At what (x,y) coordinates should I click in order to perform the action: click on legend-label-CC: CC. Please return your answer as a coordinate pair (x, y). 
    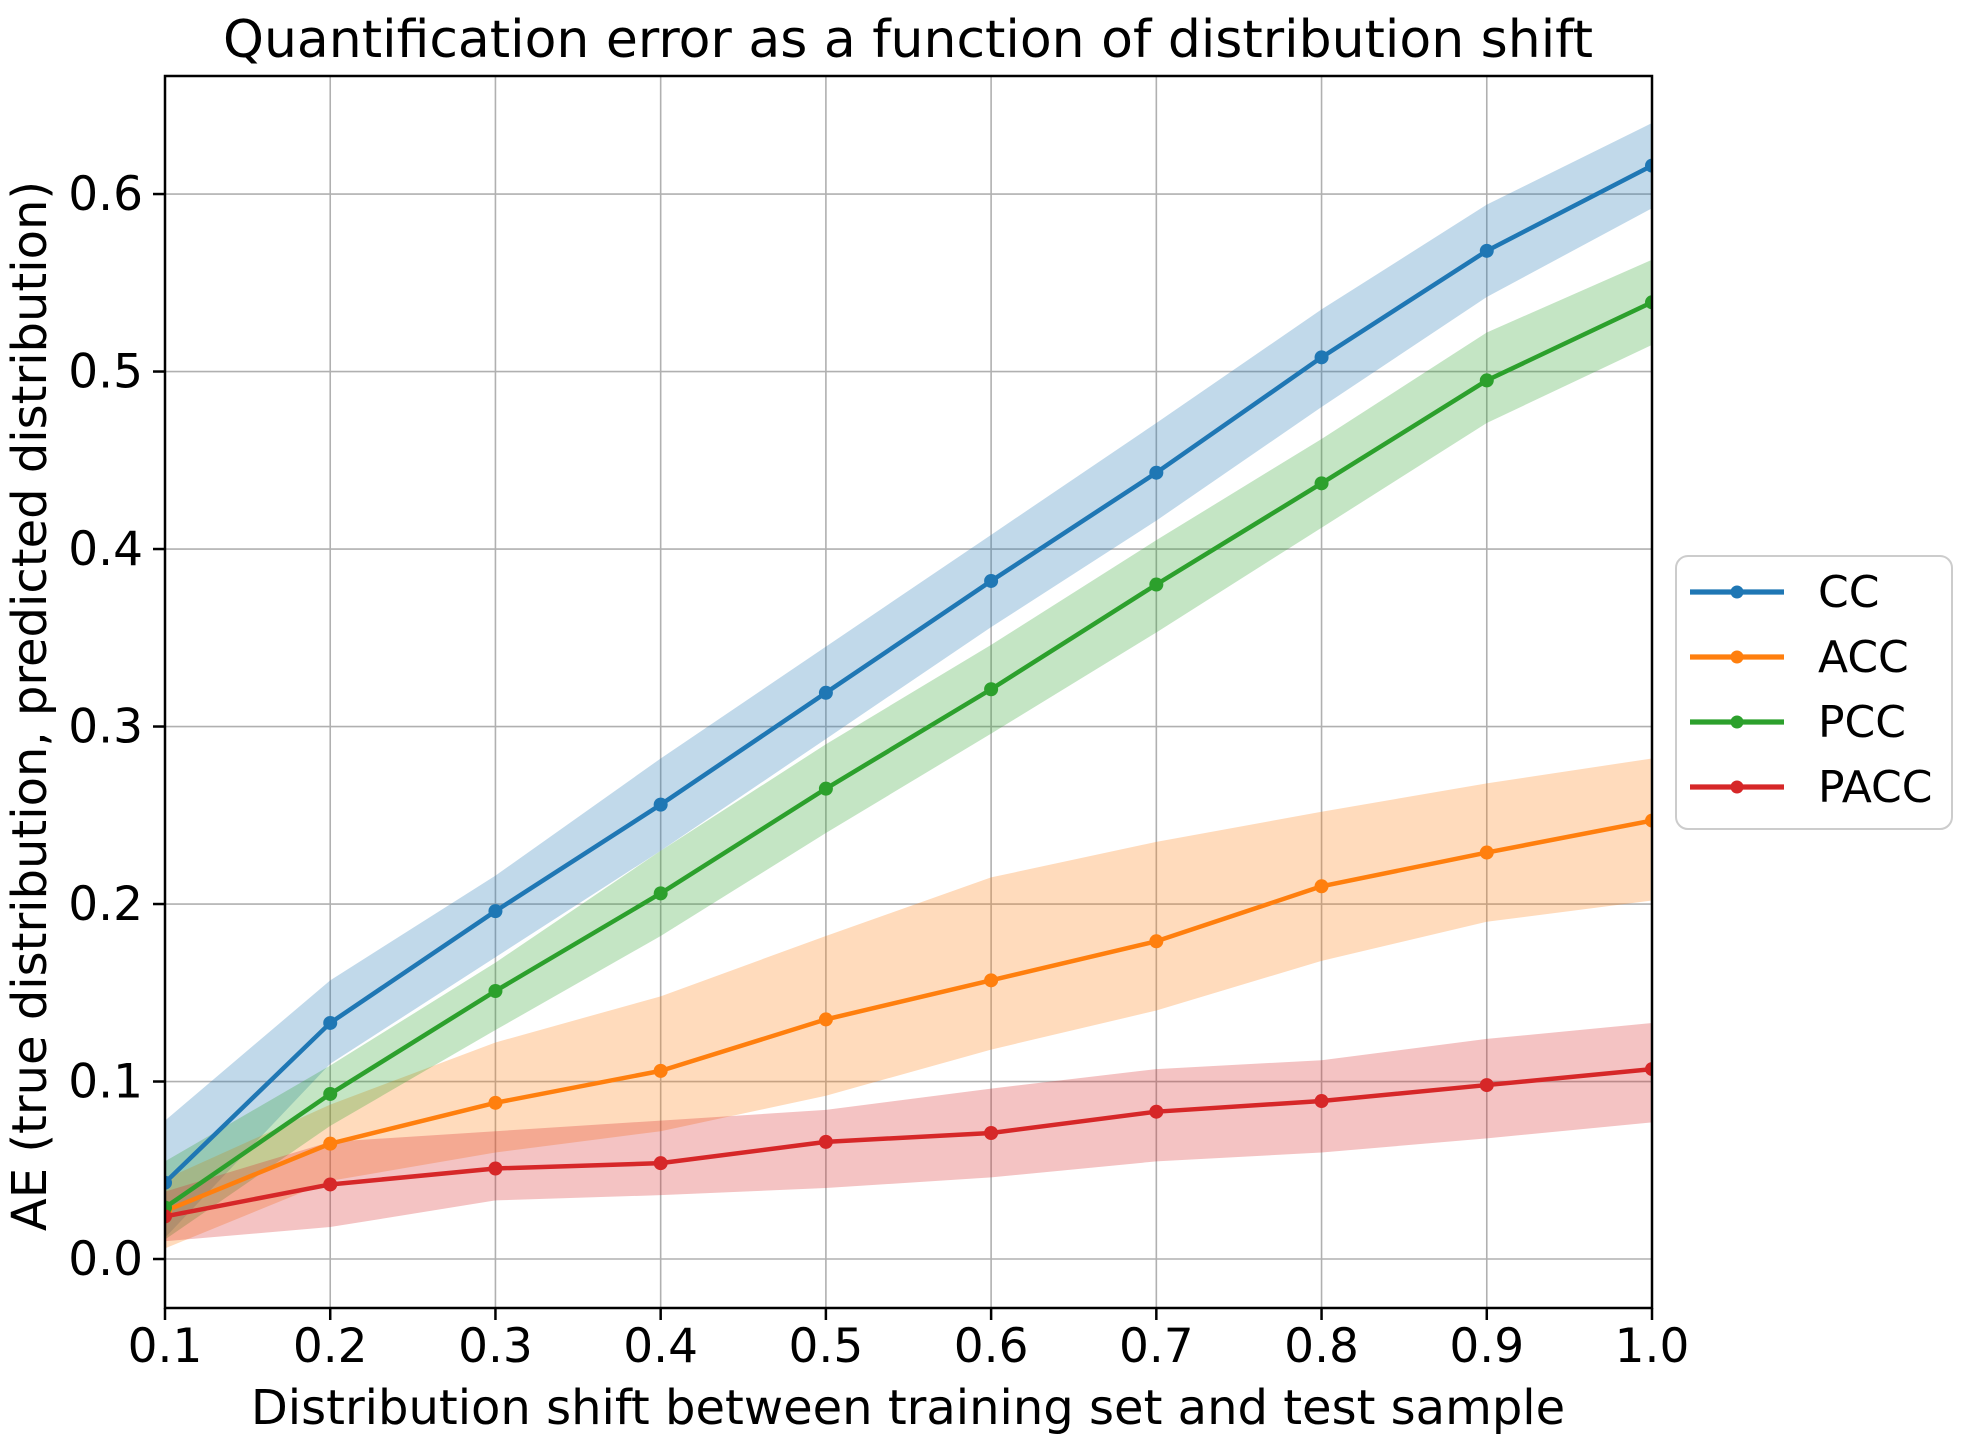
    Looking at the image, I should click on (1848, 592).